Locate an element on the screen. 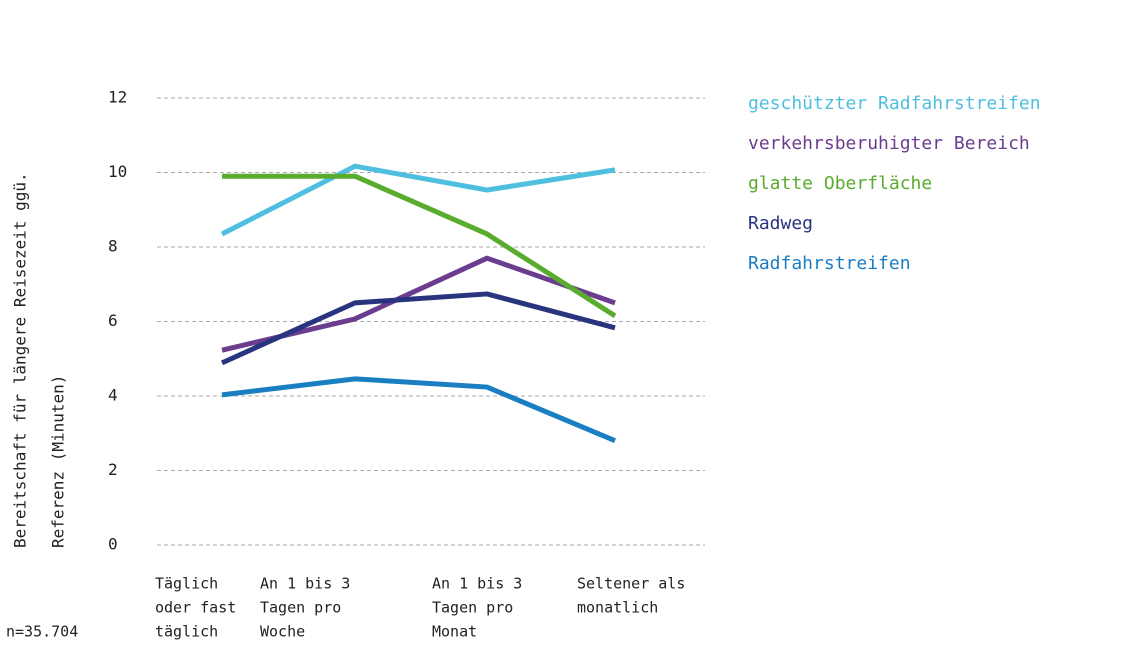 This screenshot has width=1127, height=646. x-tick-label: Seltener als is located at coordinates (631, 584).